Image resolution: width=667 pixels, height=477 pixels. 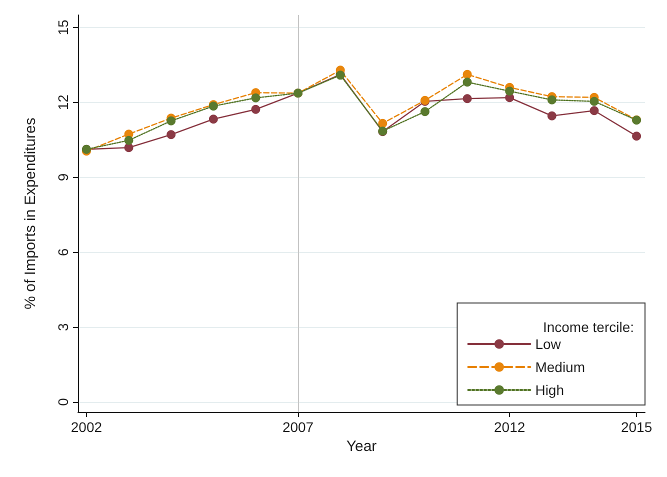 What do you see at coordinates (63, 252) in the screenshot?
I see `y-tick-label: 6` at bounding box center [63, 252].